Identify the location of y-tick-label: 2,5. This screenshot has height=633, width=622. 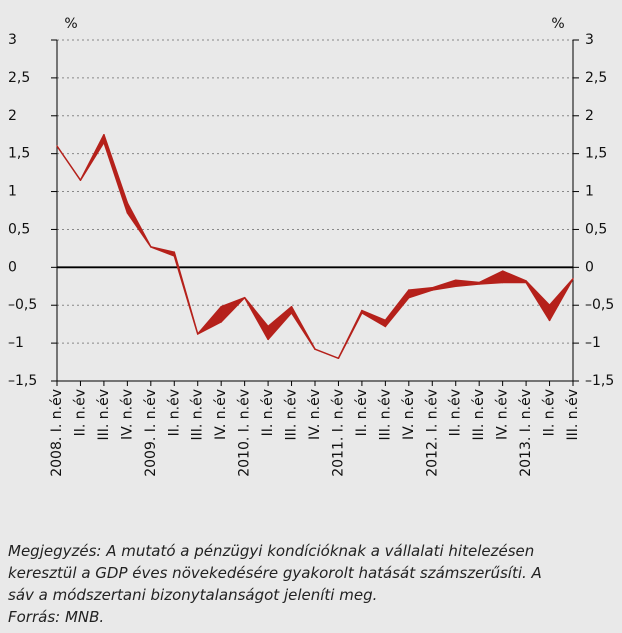
(19, 78).